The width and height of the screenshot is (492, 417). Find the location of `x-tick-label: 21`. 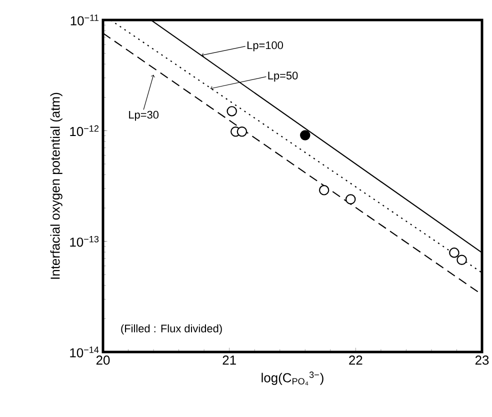

x-tick-label: 21 is located at coordinates (229, 360).